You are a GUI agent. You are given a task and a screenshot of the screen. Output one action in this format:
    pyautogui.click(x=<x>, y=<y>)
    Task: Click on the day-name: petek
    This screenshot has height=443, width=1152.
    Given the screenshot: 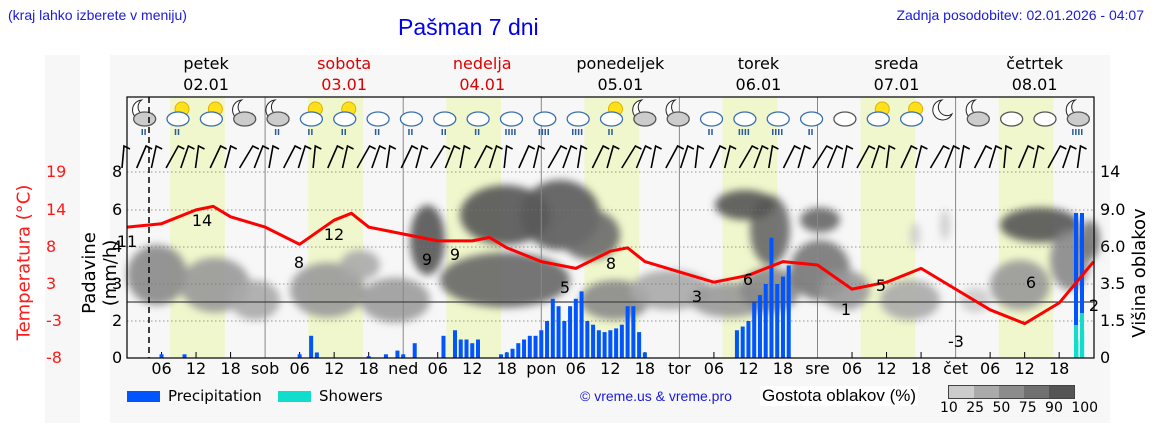 What is the action you would take?
    pyautogui.click(x=206, y=63)
    